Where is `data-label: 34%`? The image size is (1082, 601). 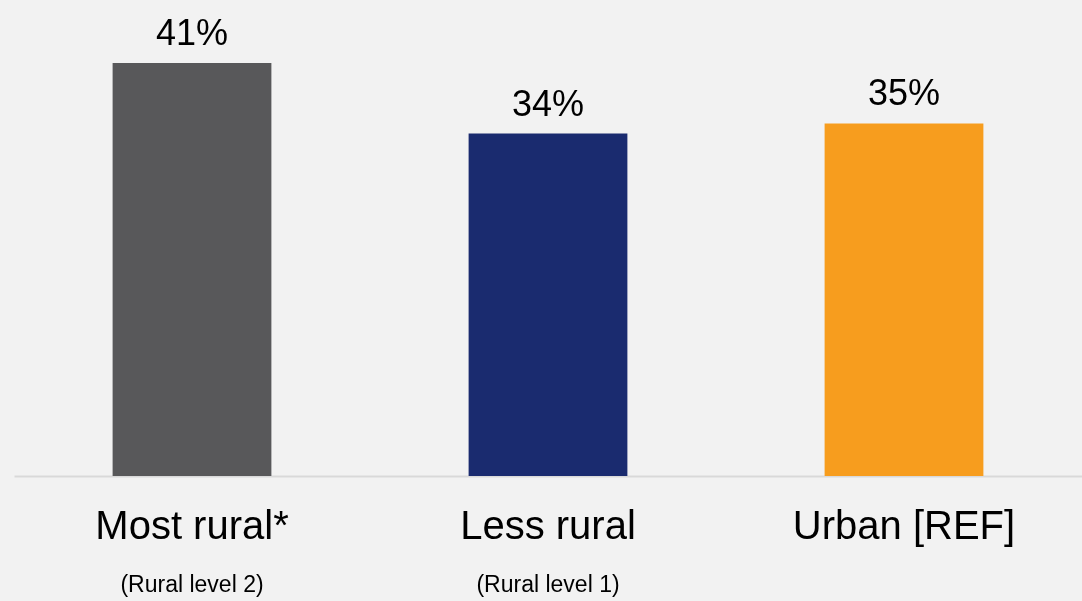 data-label: 34% is located at coordinates (548, 103).